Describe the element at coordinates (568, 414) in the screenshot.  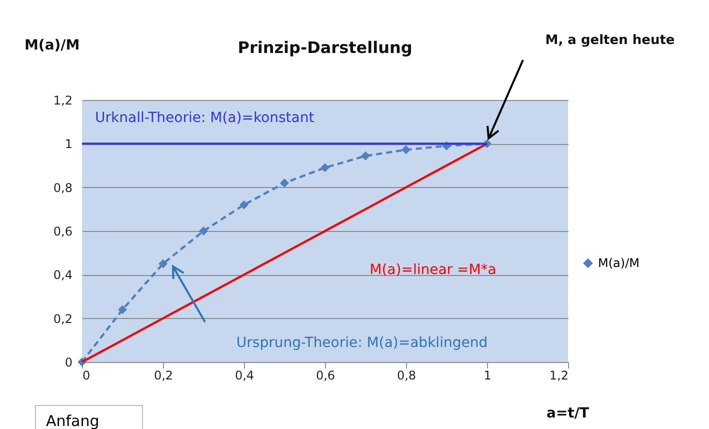
I see `x-axis-title: a=t/T` at that location.